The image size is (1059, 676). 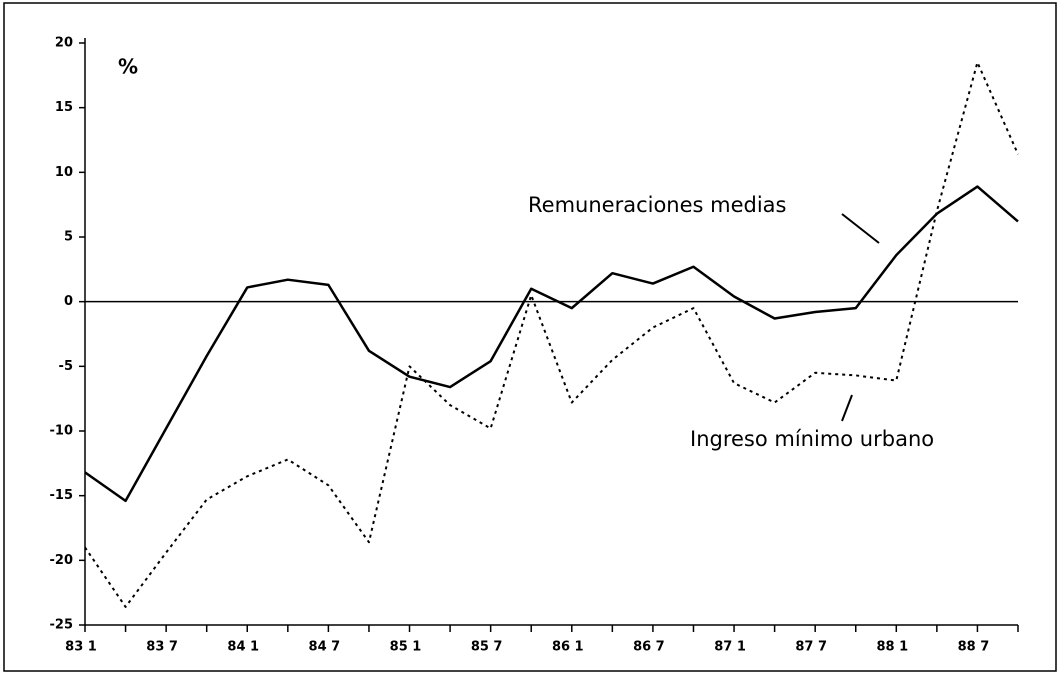 What do you see at coordinates (62, 495) in the screenshot?
I see `y-tick-label: -15` at bounding box center [62, 495].